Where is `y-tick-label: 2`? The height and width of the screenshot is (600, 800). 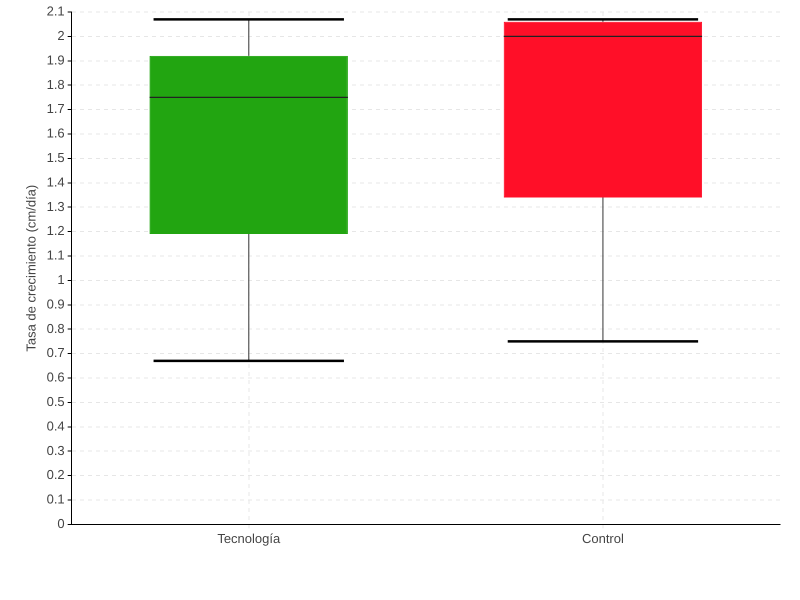 y-tick-label: 2 is located at coordinates (61, 35).